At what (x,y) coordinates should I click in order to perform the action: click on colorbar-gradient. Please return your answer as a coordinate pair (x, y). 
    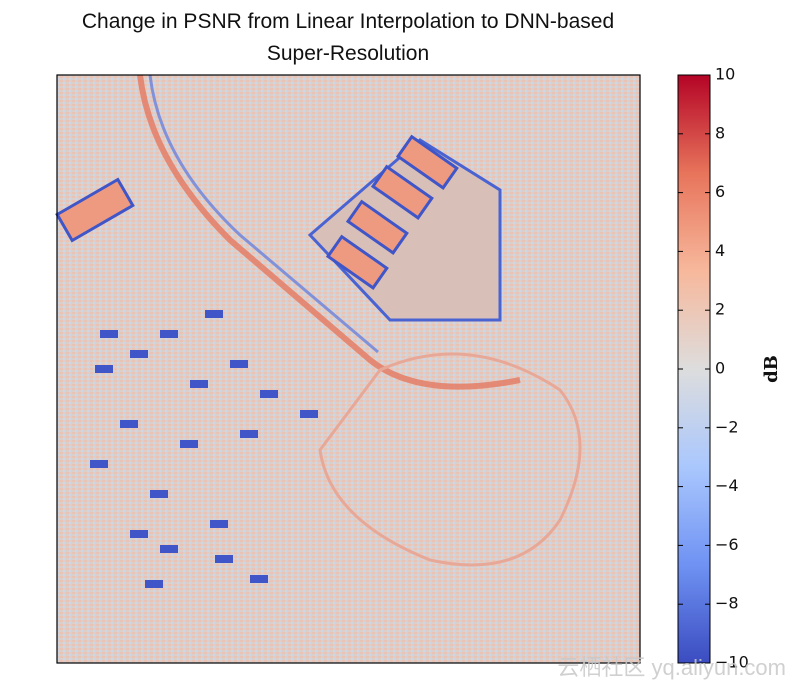
    Looking at the image, I should click on (694, 369).